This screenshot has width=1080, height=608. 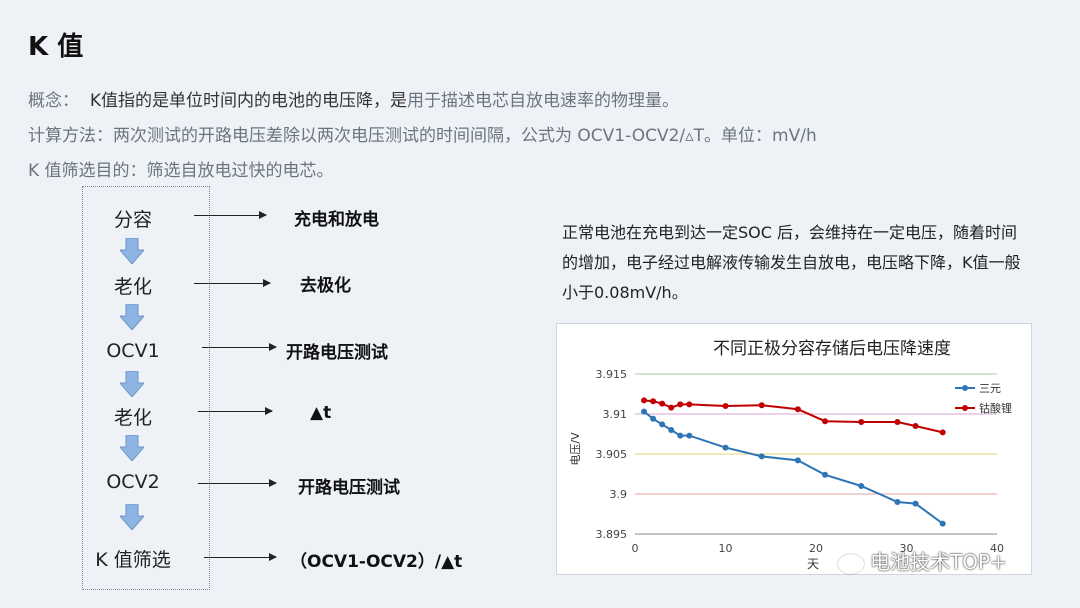 I want to click on wechat-icon, so click(x=851, y=563).